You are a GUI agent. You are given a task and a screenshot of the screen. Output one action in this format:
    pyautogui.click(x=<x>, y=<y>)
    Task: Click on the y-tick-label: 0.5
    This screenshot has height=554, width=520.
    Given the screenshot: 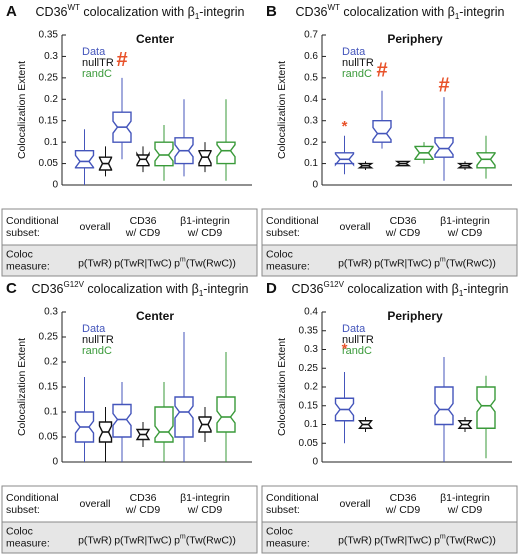 What is the action you would take?
    pyautogui.click(x=311, y=77)
    